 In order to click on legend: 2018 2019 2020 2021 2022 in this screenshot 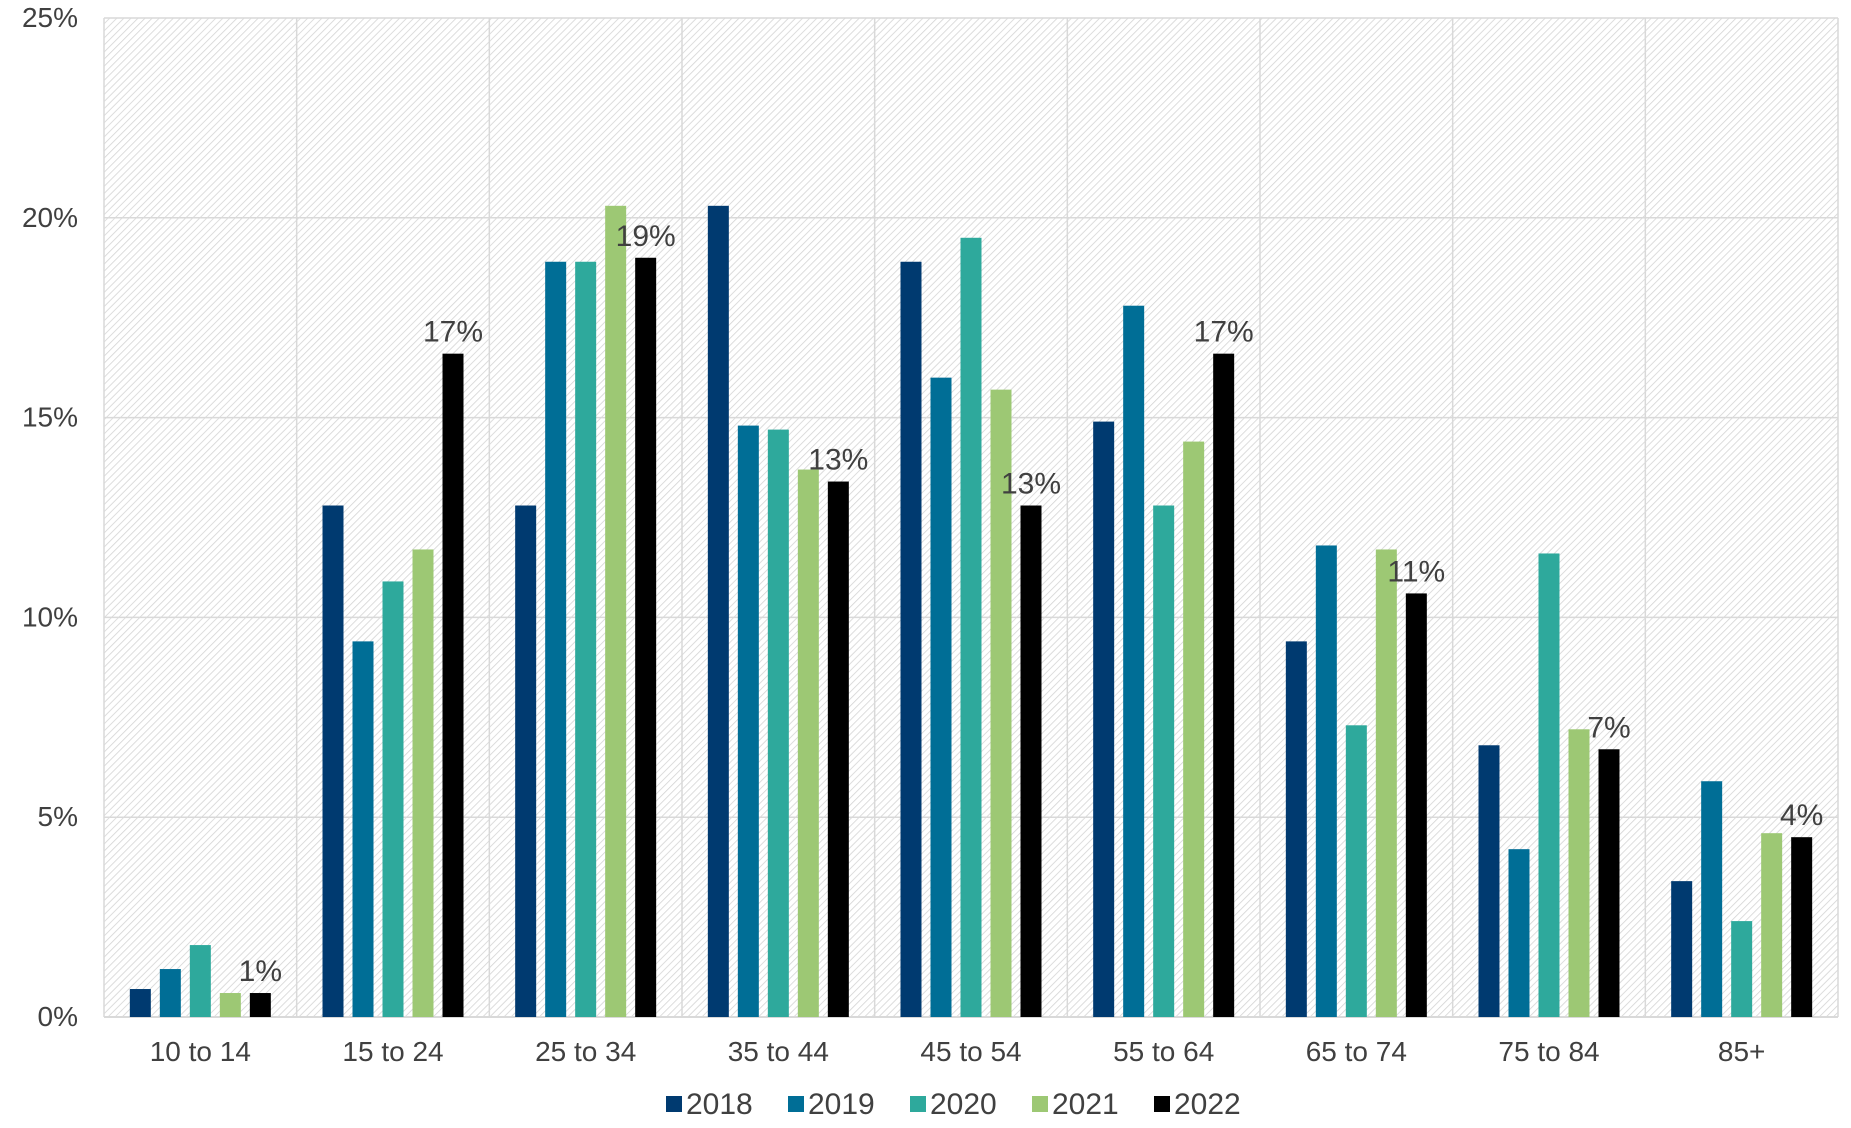, I will do `click(953, 1104)`.